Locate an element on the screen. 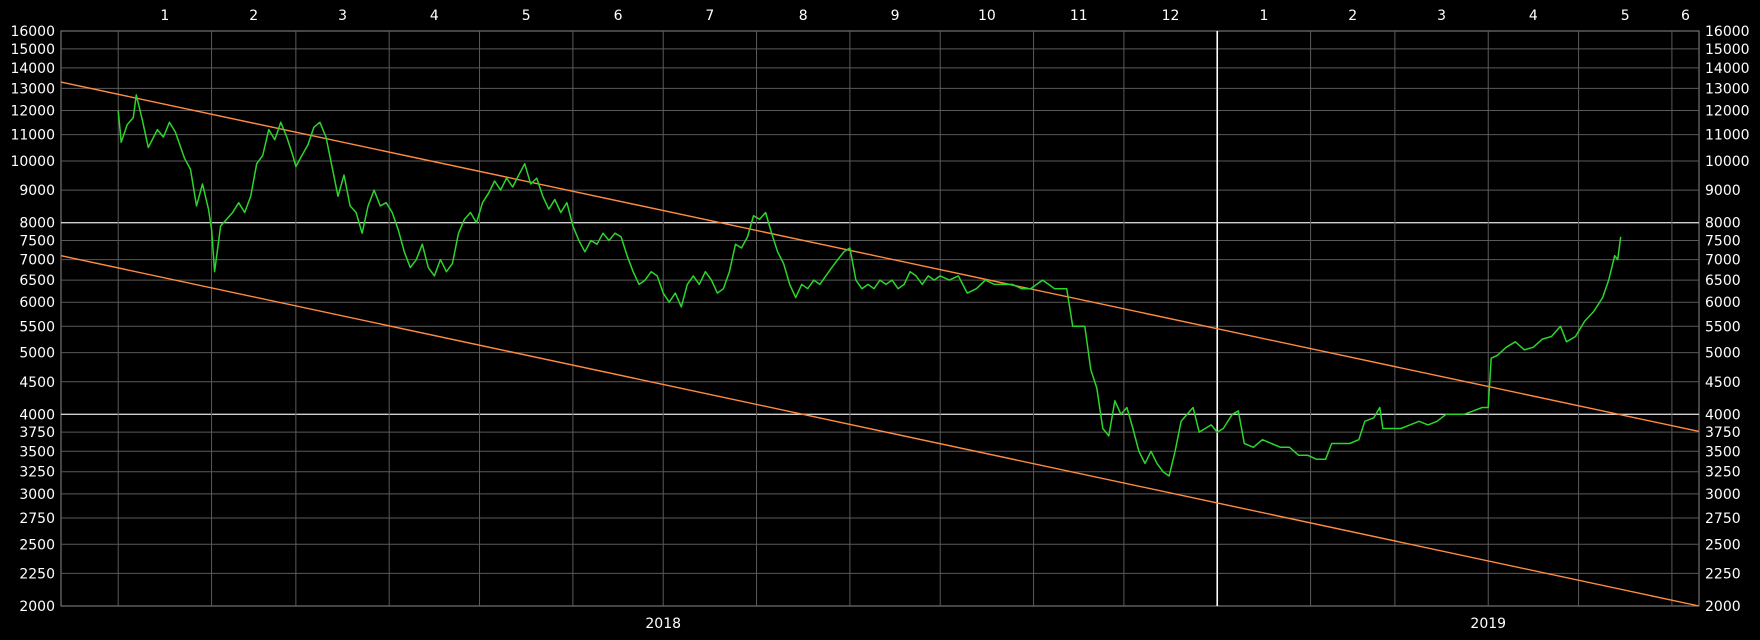 The height and width of the screenshot is (640, 1760). y-tick-label-right: 2750 is located at coordinates (1723, 519).